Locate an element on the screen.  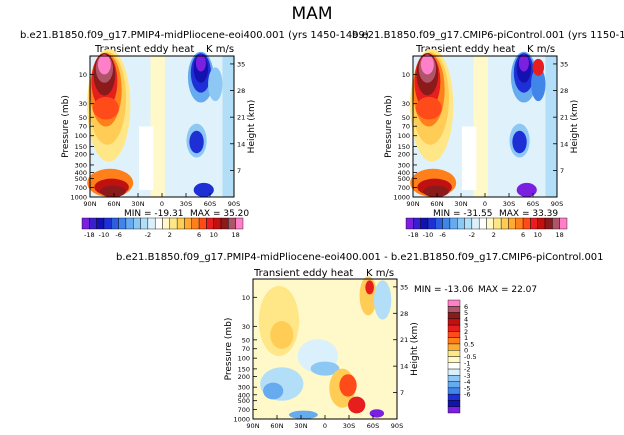
diff-sh-top-red is located at coordinates (369, 287).